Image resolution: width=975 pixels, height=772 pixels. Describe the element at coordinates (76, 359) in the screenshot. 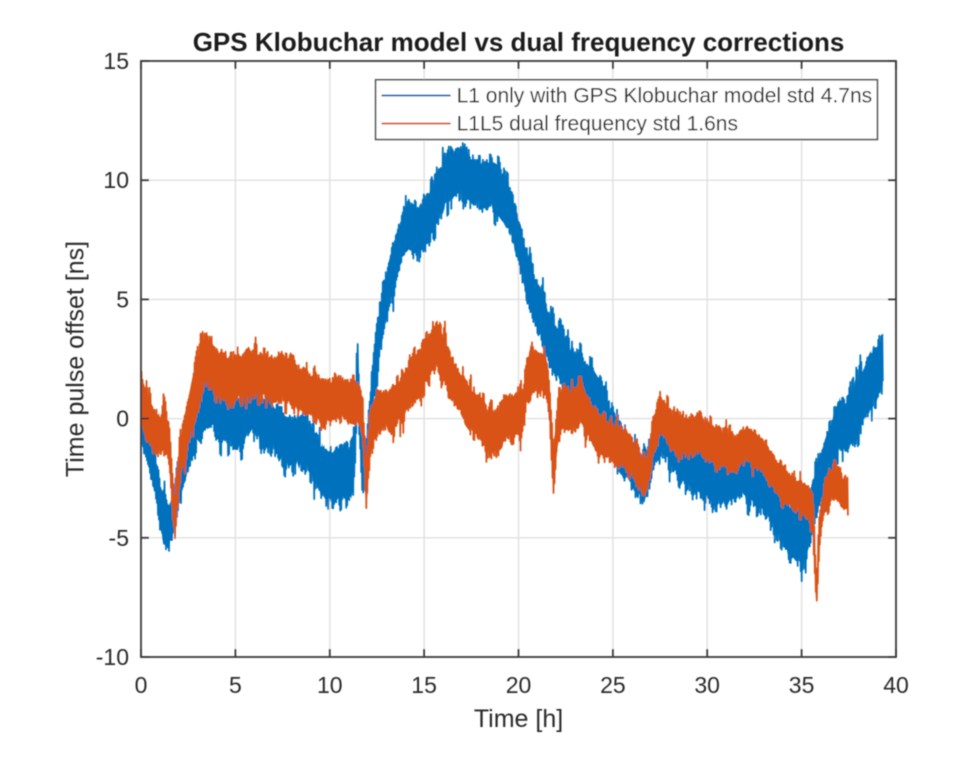

I see `svg-text: Time pulse offset [ns]` at that location.